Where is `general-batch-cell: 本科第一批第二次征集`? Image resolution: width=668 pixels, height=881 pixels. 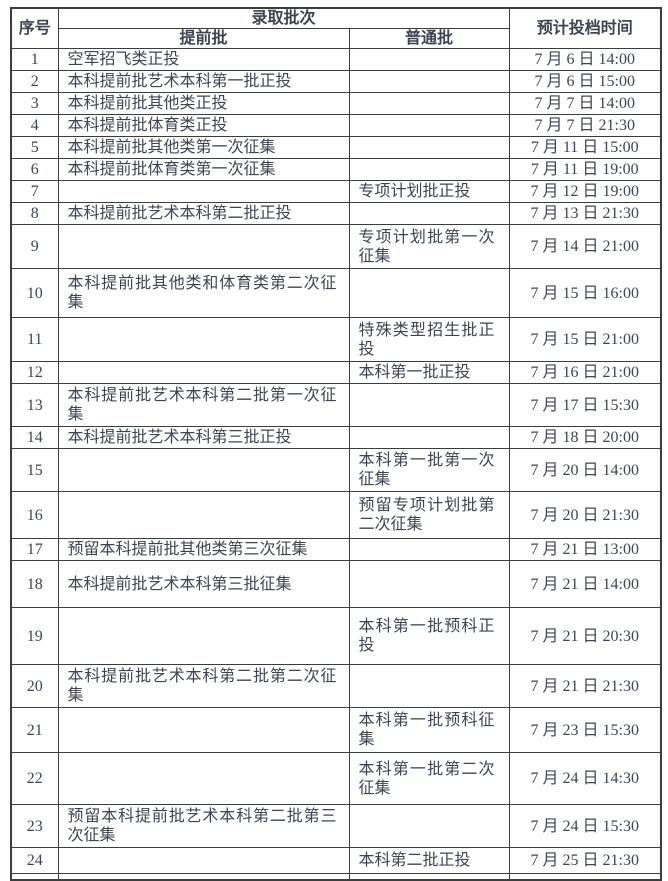 general-batch-cell: 本科第一批第二次征集 is located at coordinates (429, 778).